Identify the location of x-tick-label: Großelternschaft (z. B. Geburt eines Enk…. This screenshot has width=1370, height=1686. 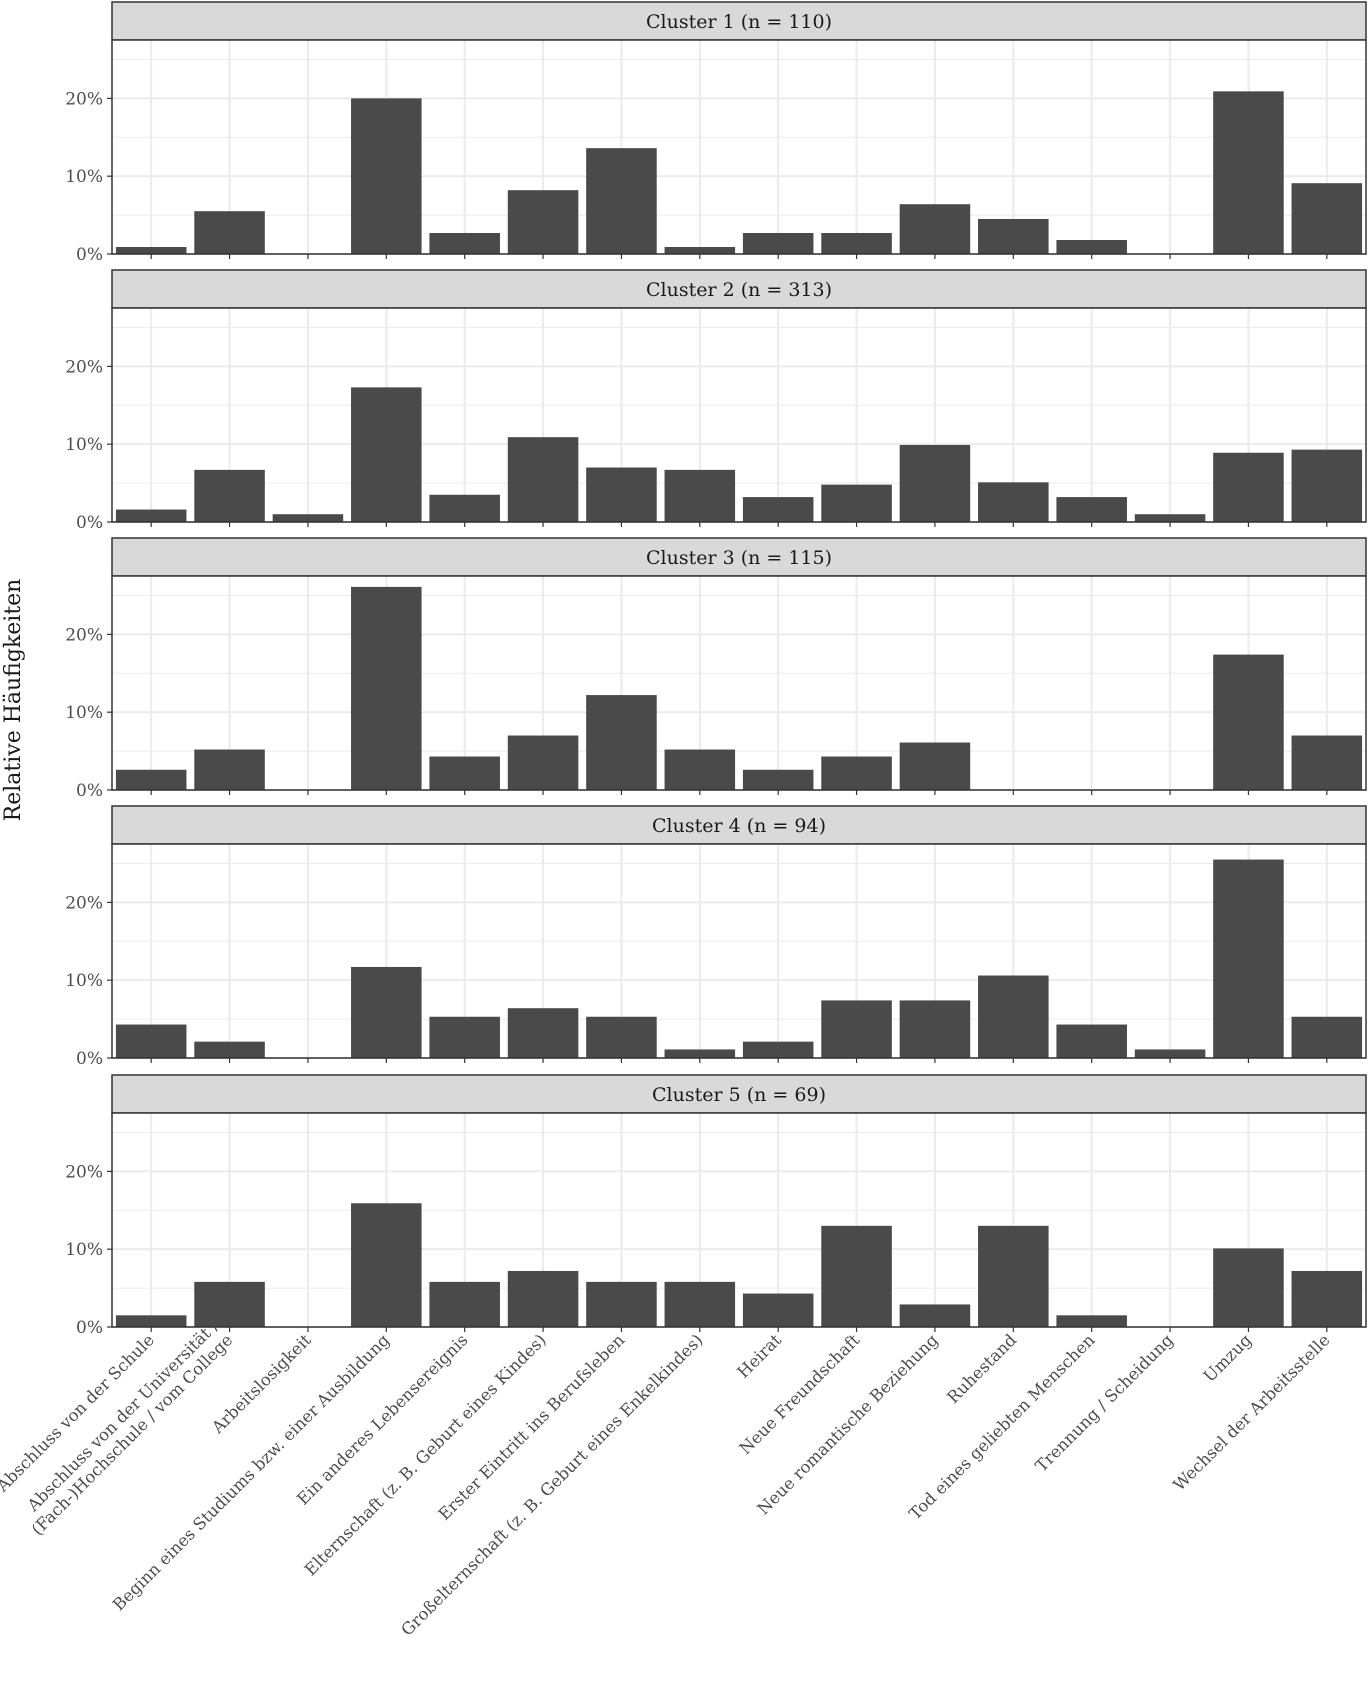
(551, 1484).